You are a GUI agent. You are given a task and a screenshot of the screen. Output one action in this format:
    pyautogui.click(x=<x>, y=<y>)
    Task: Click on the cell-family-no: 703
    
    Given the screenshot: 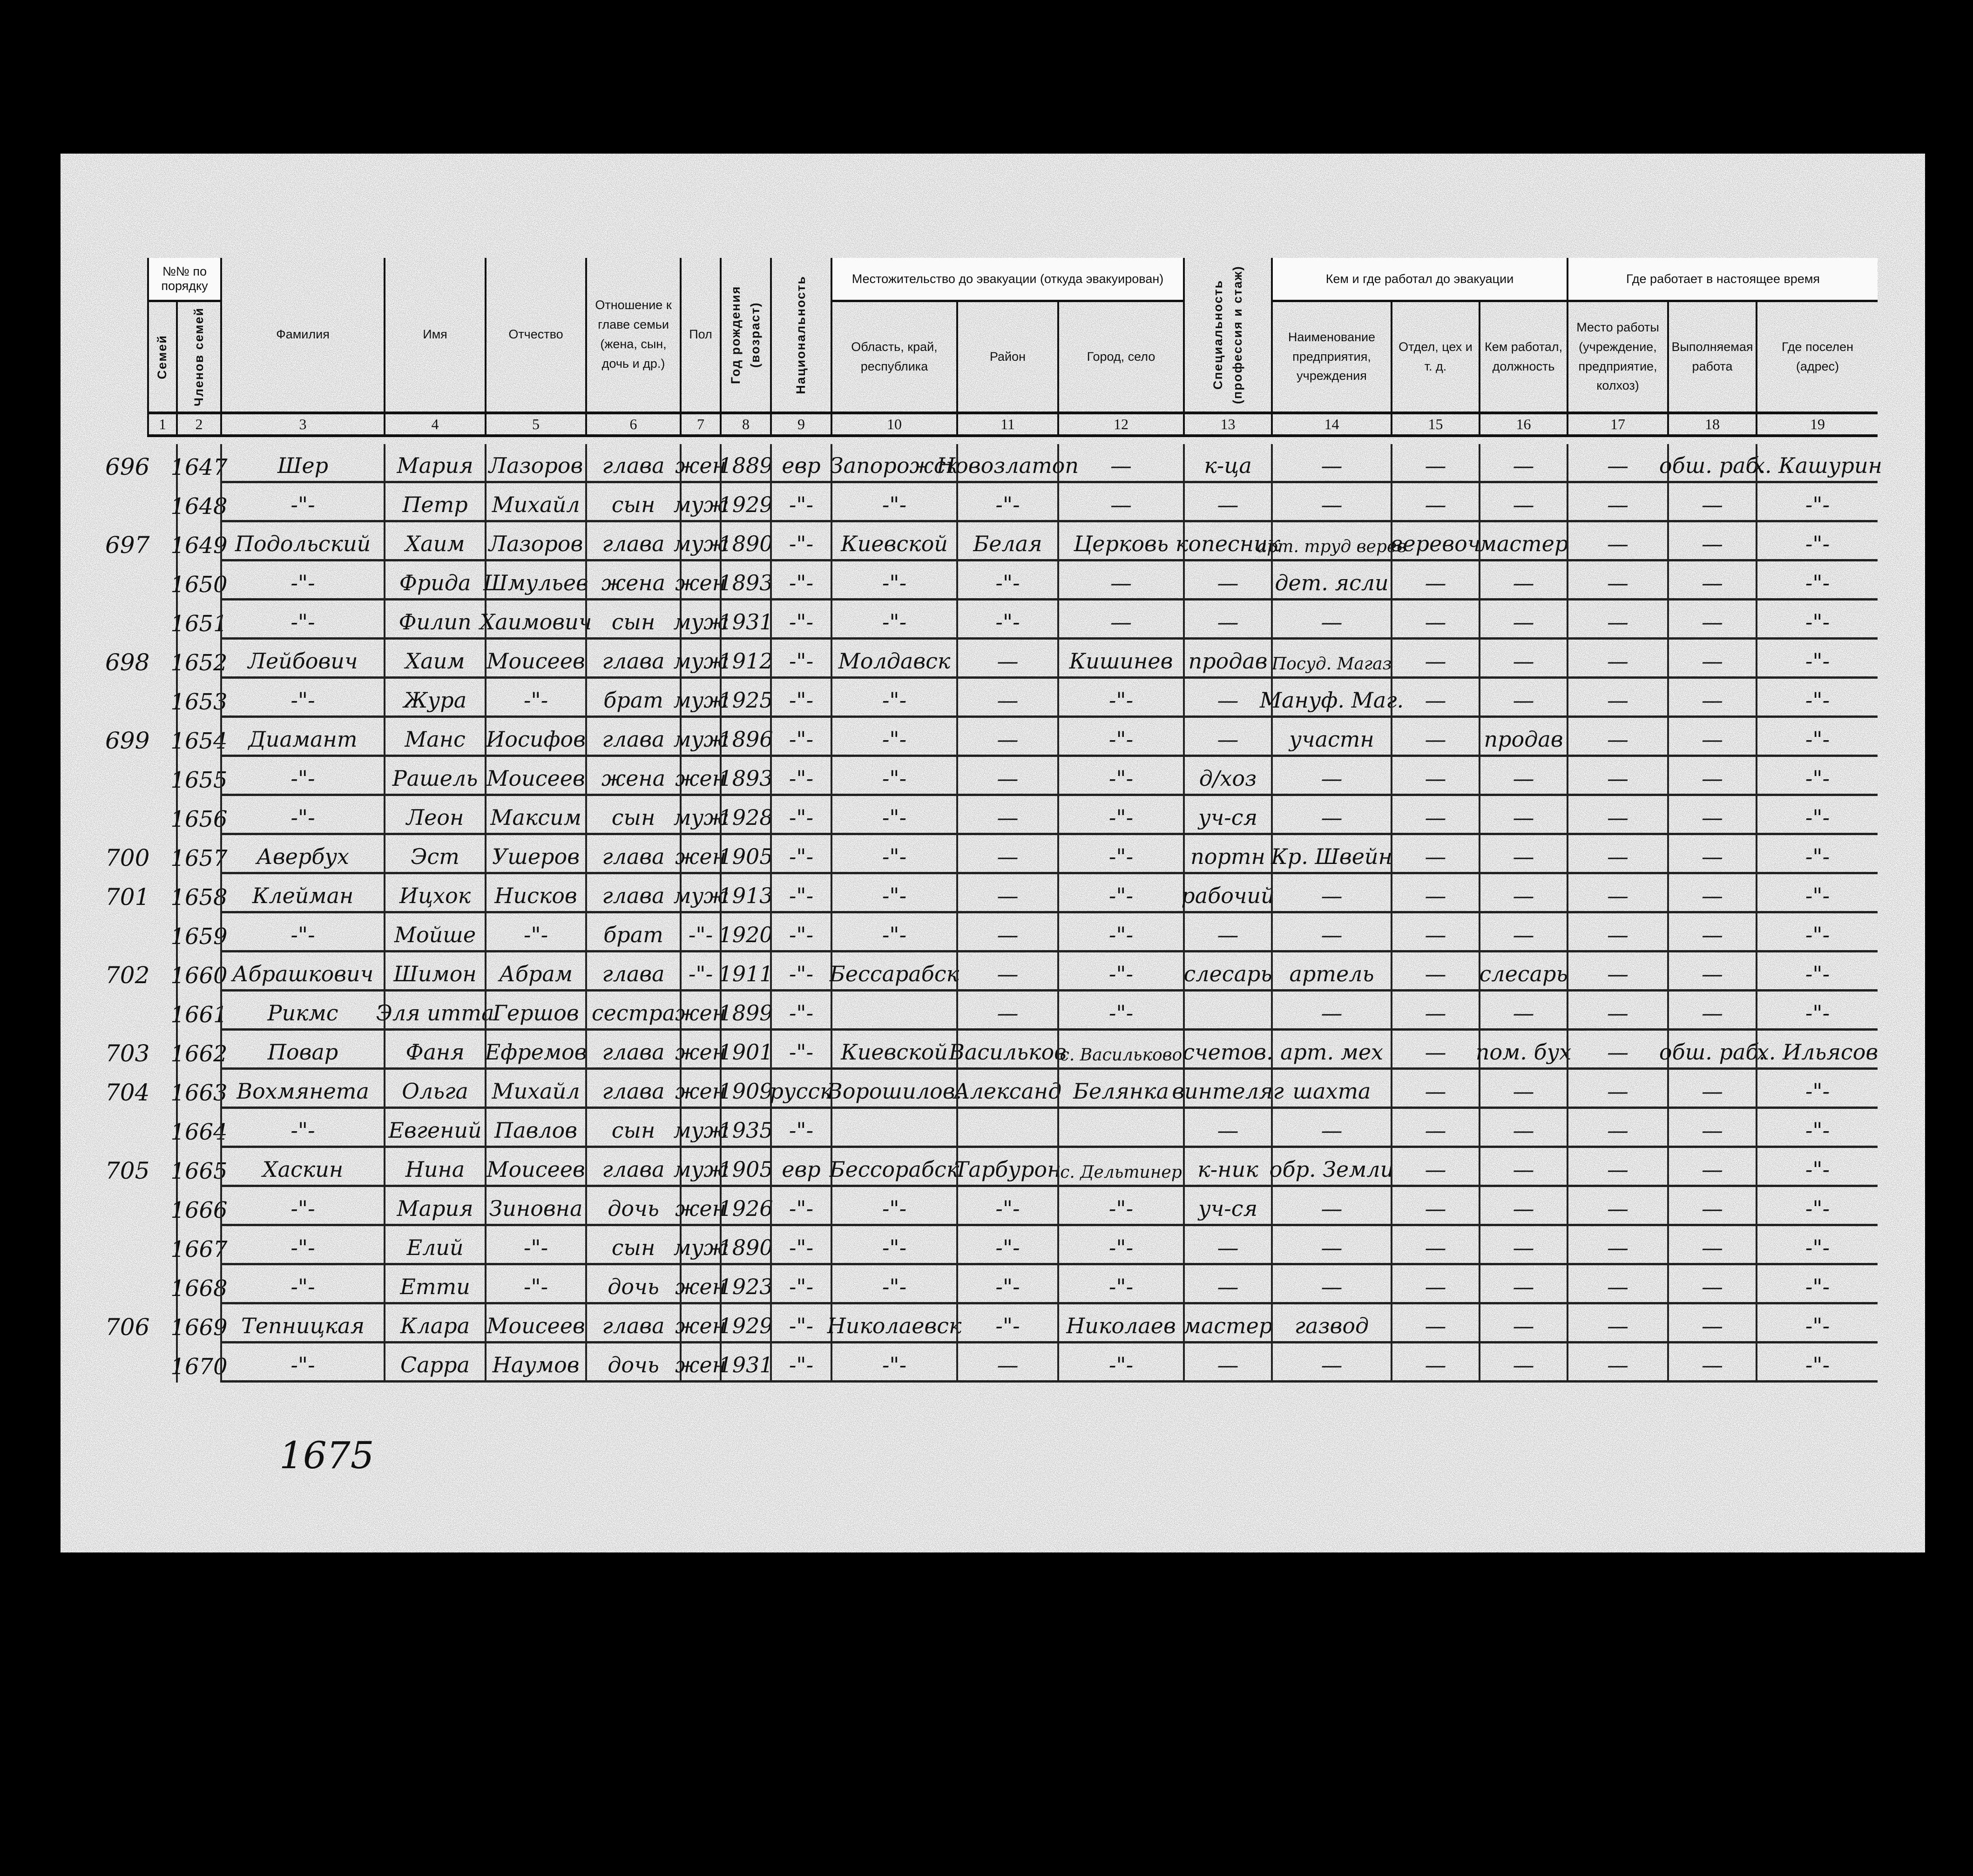 What is the action you would take?
    pyautogui.click(x=127, y=1053)
    